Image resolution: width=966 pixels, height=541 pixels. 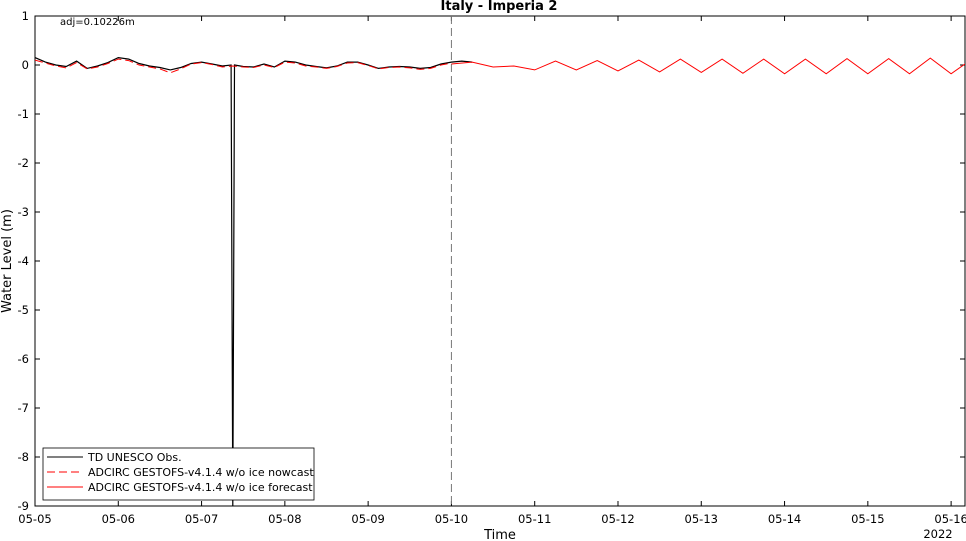 What do you see at coordinates (499, 7) in the screenshot?
I see `chart-title: Italy - Imperia 2` at bounding box center [499, 7].